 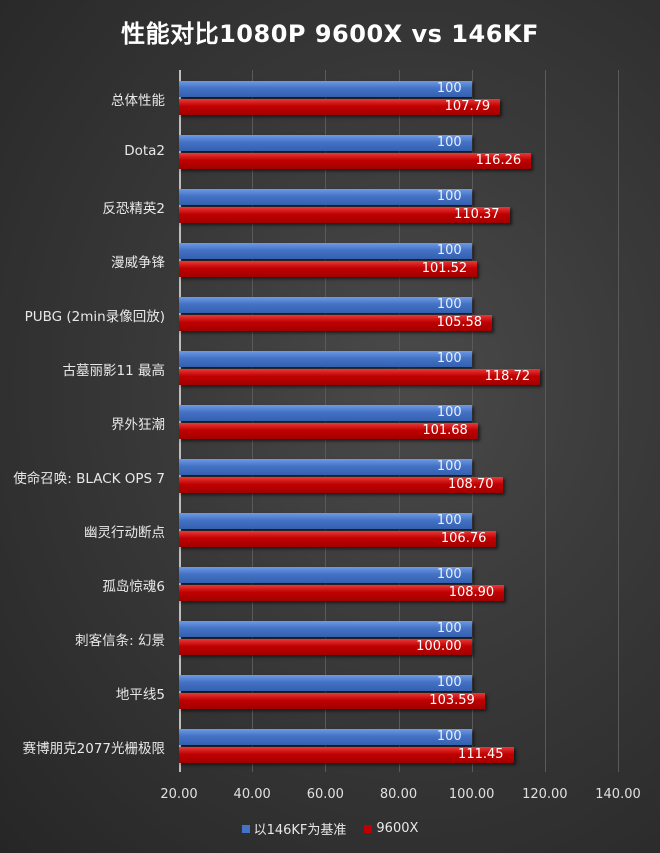 What do you see at coordinates (346, 755) in the screenshot?
I see `bar-9600x: 111.45` at bounding box center [346, 755].